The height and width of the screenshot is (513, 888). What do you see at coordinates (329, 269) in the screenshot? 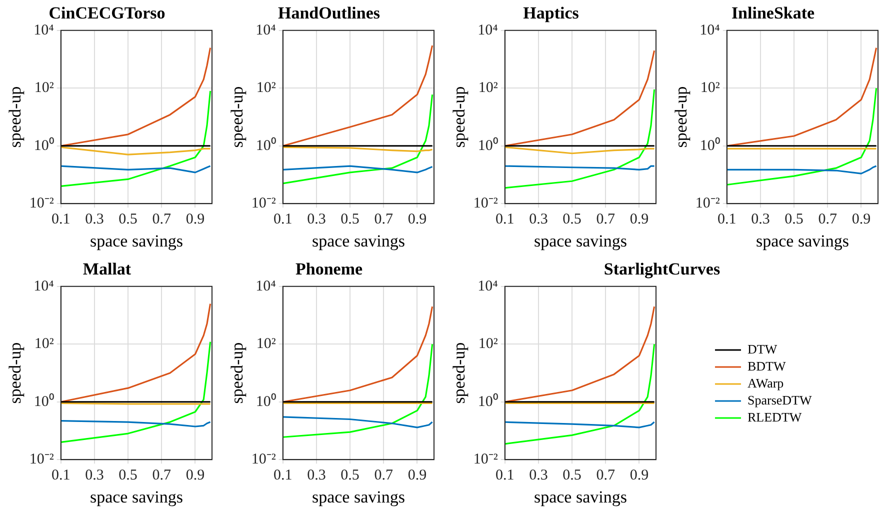
I see `chart-title: Phoneme` at bounding box center [329, 269].